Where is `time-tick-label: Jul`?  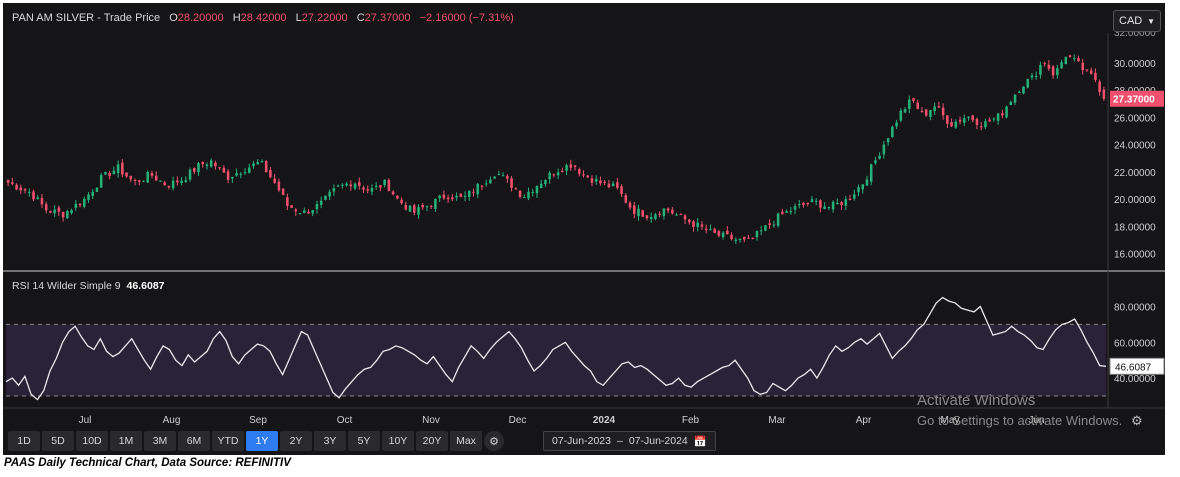
time-tick-label: Jul is located at coordinates (85, 420).